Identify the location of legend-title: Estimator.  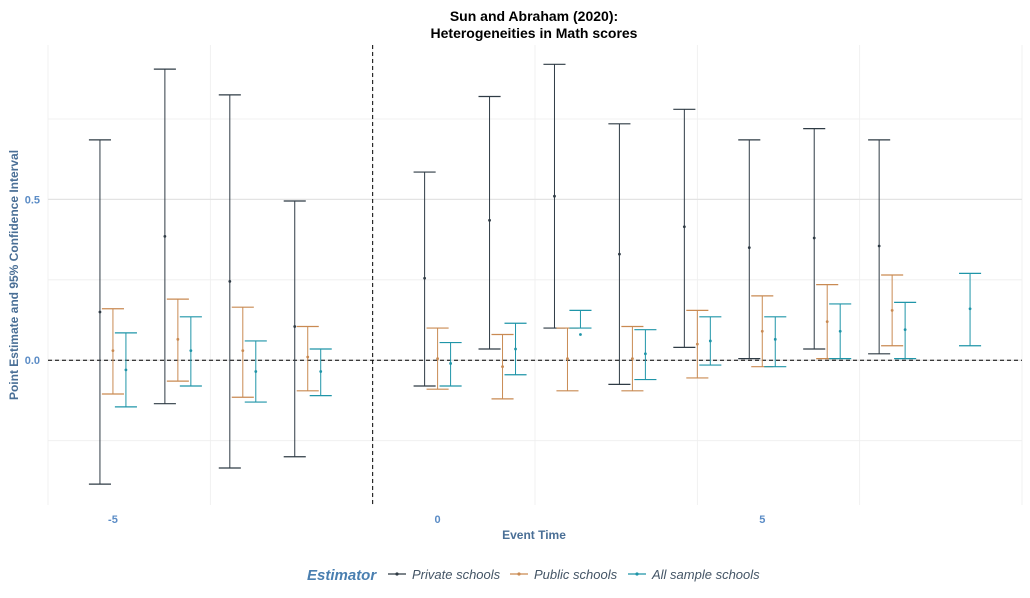
(342, 575).